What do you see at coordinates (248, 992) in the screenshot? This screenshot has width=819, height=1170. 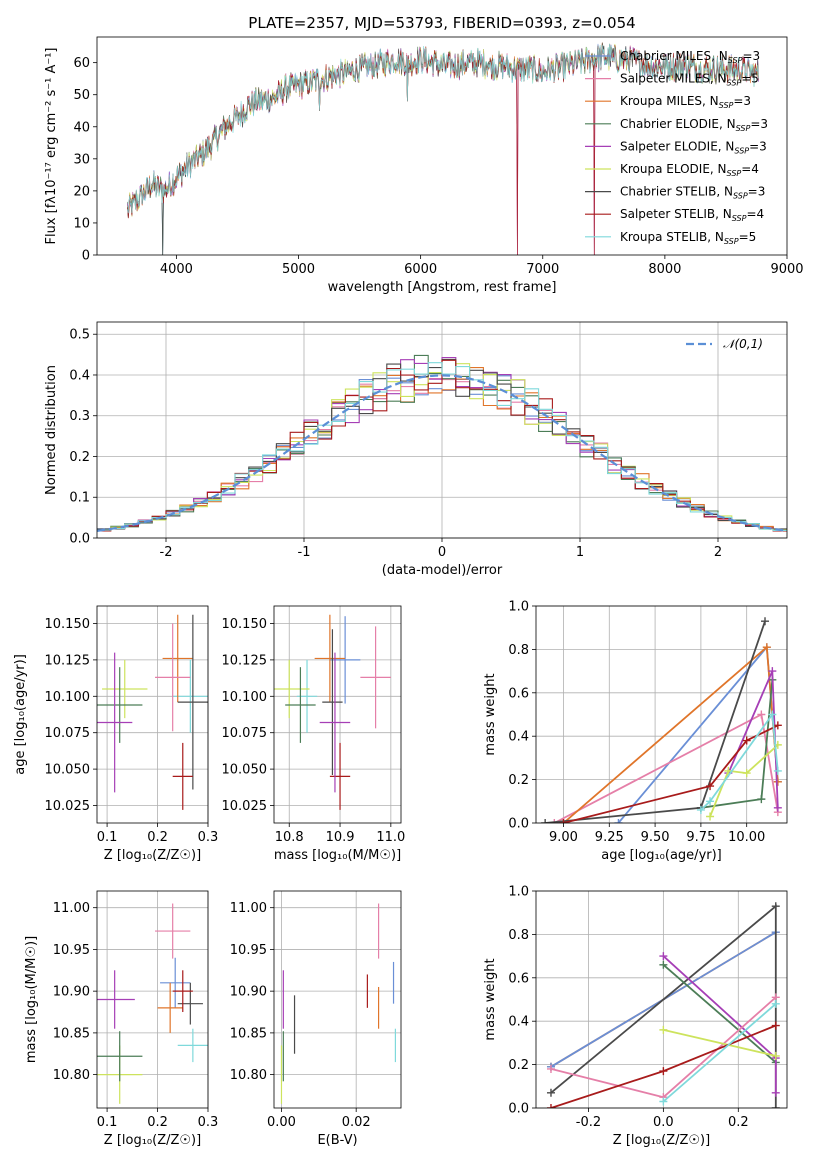 I see `y-tick-label: 10.90` at bounding box center [248, 992].